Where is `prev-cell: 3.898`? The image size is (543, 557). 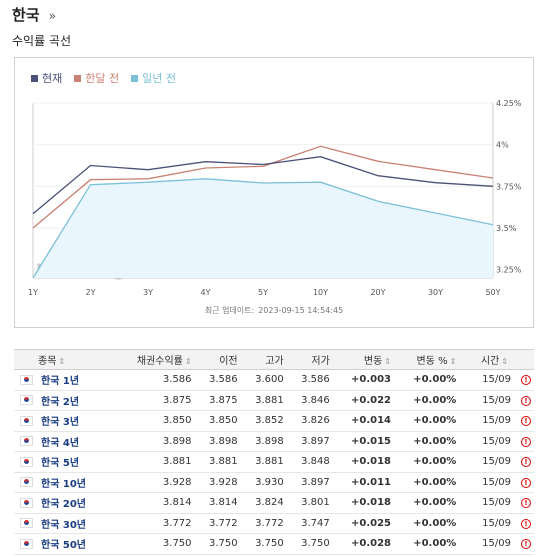
prev-cell: 3.898 is located at coordinates (217, 441).